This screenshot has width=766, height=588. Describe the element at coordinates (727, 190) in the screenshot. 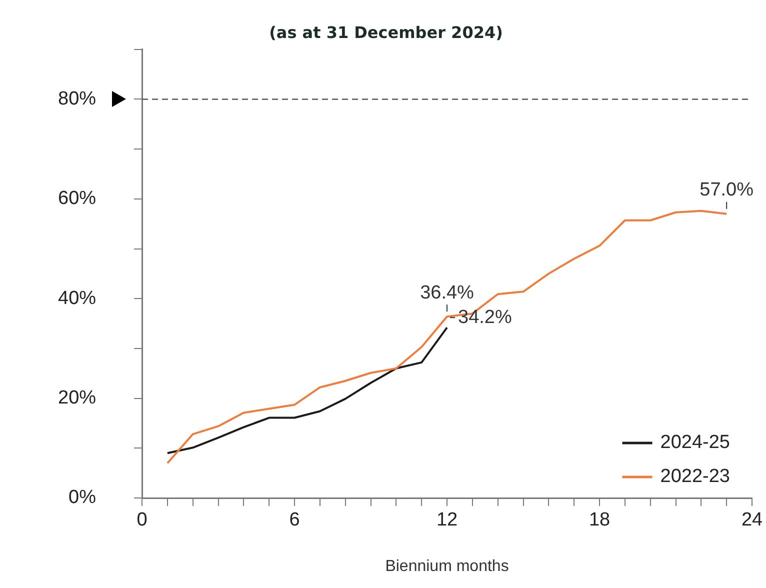

I see `data-label: 57.0%` at that location.